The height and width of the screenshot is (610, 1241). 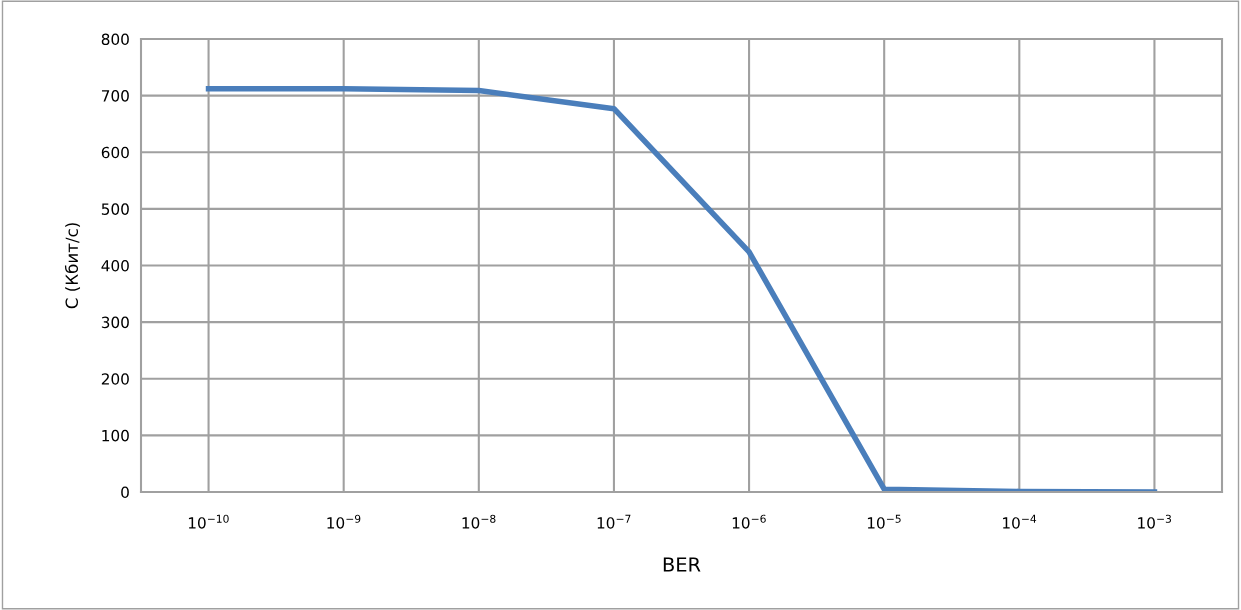 What do you see at coordinates (115, 322) in the screenshot?
I see `y-tick-label: 300` at bounding box center [115, 322].